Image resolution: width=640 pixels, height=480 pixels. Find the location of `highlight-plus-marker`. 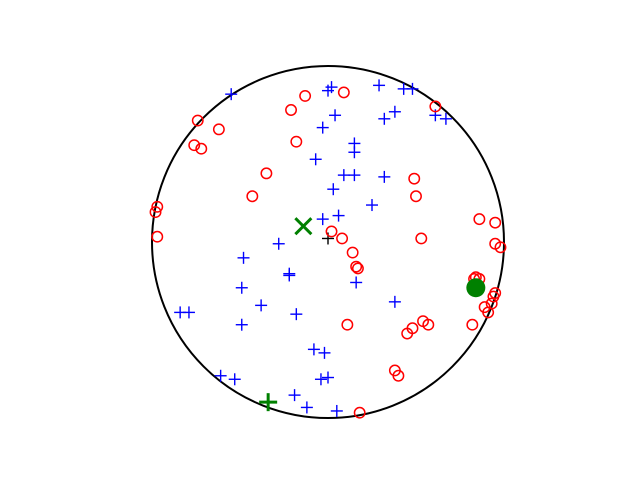

highlight-plus-marker is located at coordinates (268, 402).